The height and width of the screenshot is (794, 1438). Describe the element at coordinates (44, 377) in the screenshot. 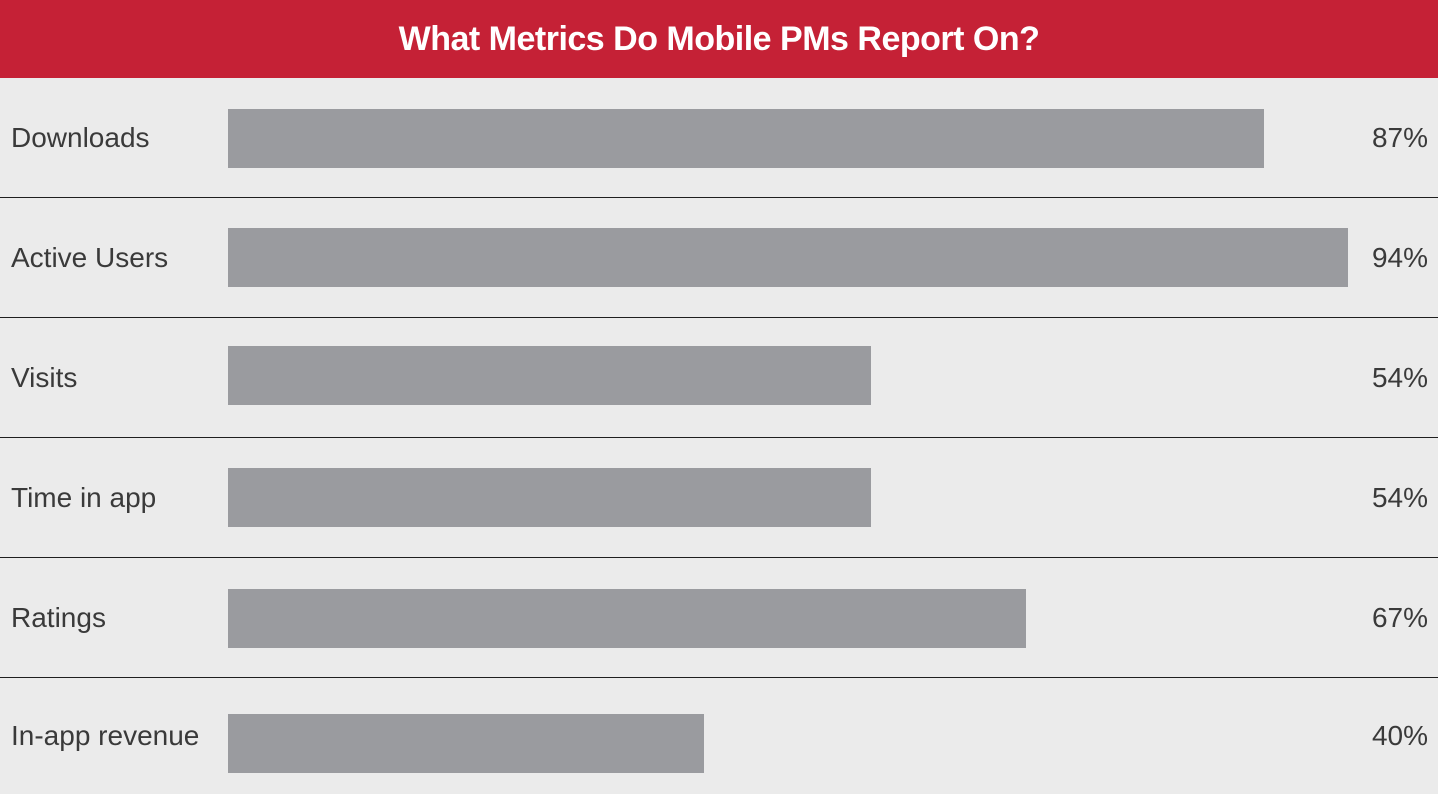

I see `category-label: Visits` at that location.